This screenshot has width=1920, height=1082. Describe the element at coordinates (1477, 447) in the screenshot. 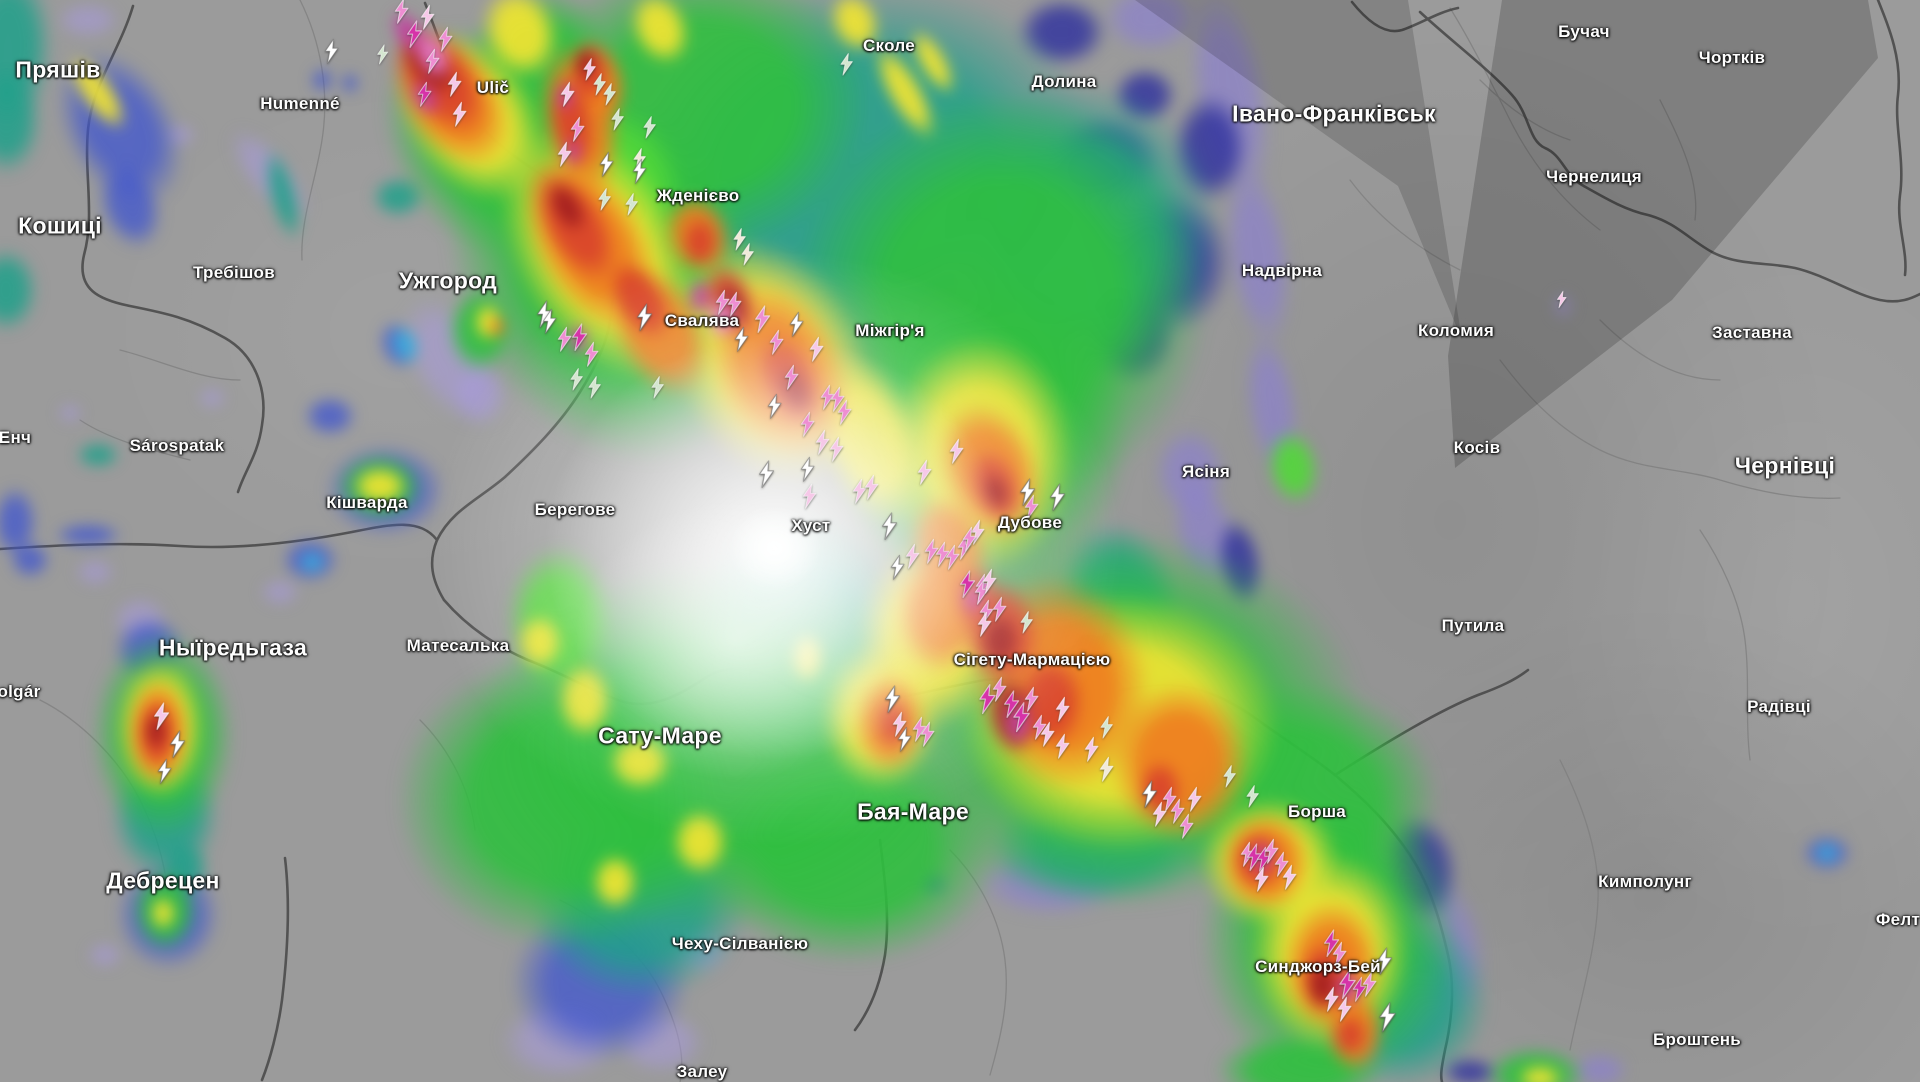

I see `city-label: Косів` at that location.